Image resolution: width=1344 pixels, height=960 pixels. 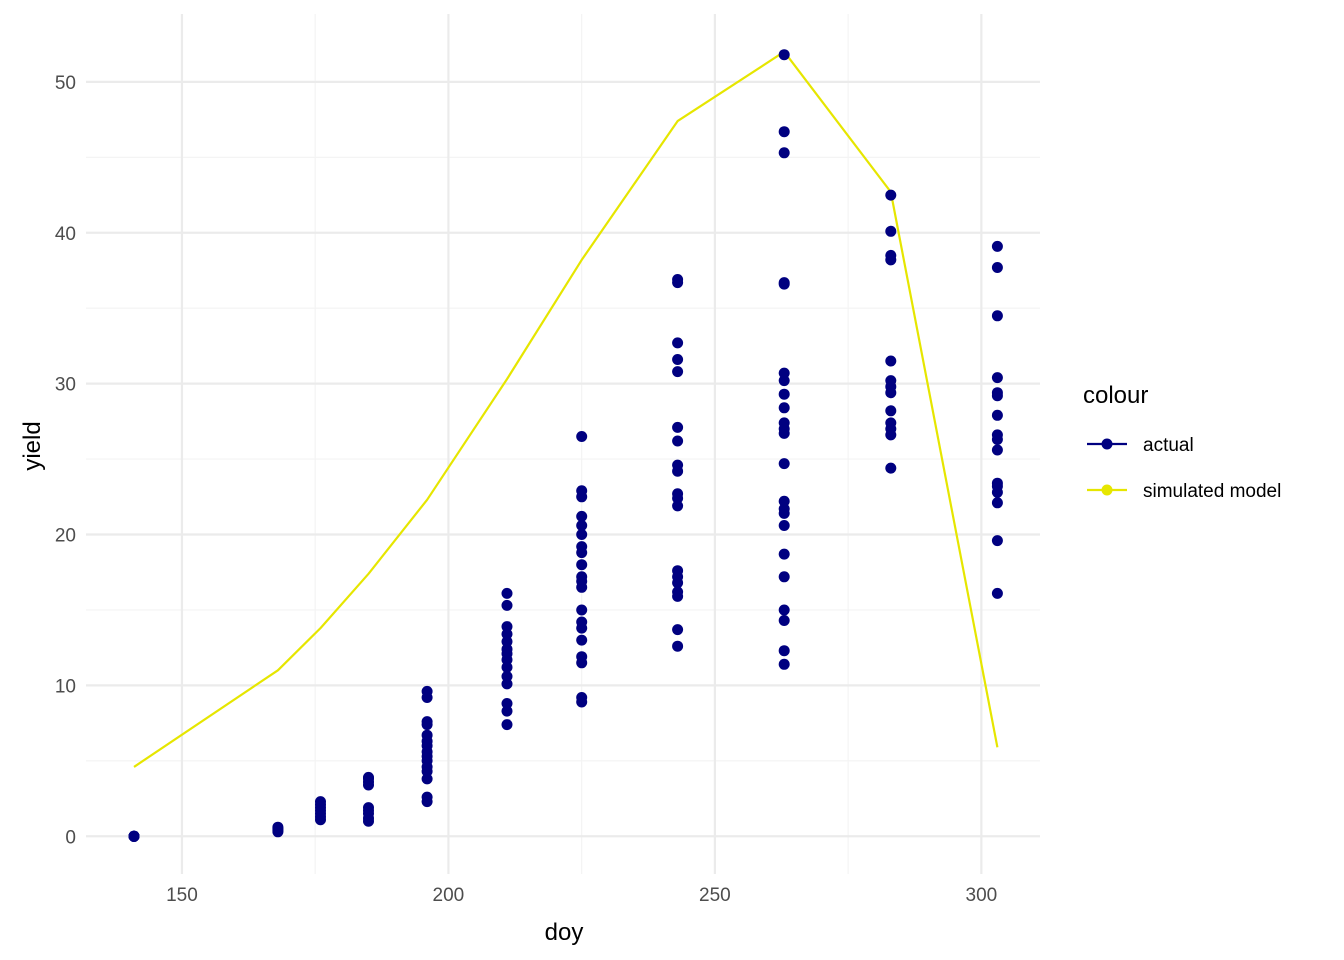 What do you see at coordinates (449, 895) in the screenshot?
I see `x-tick-label: 200` at bounding box center [449, 895].